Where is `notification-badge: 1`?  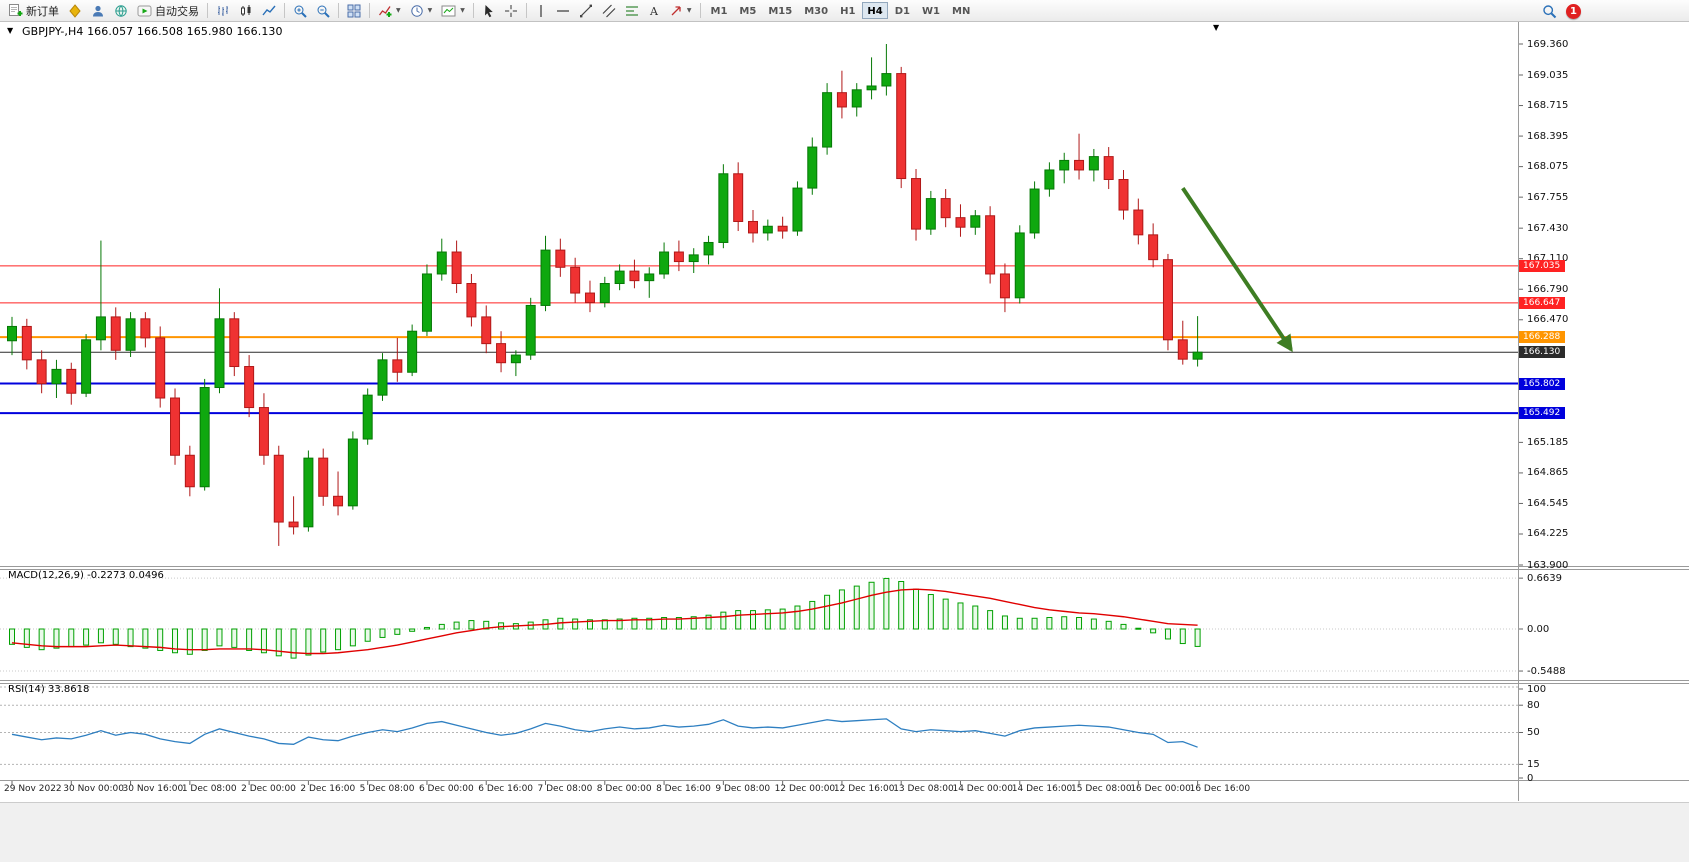 notification-badge: 1 is located at coordinates (1573, 11).